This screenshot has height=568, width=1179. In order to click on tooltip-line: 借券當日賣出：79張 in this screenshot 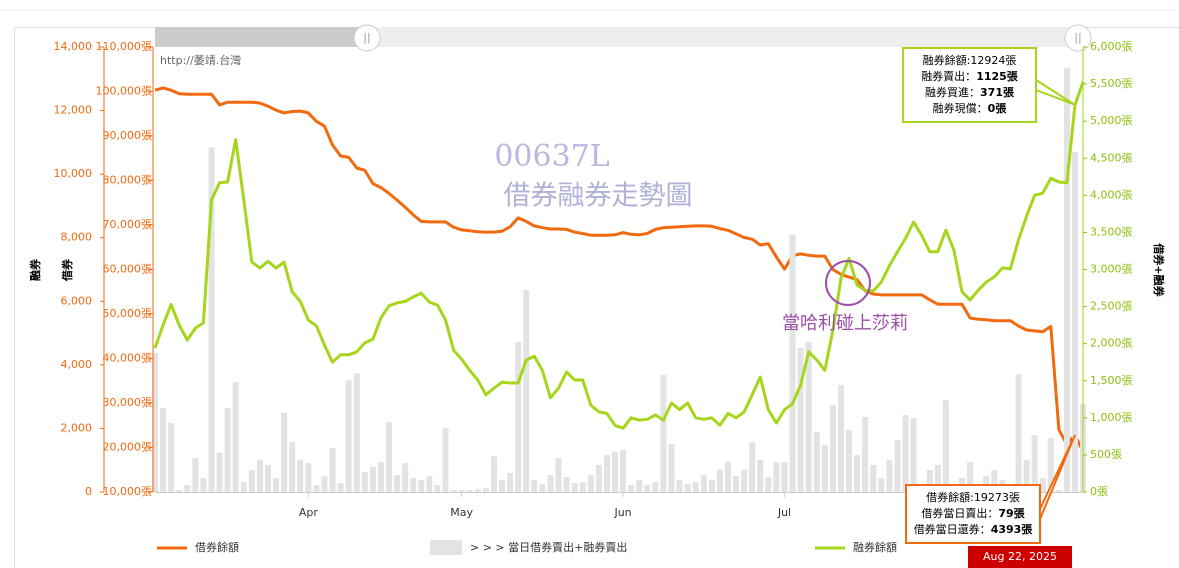, I will do `click(973, 513)`.